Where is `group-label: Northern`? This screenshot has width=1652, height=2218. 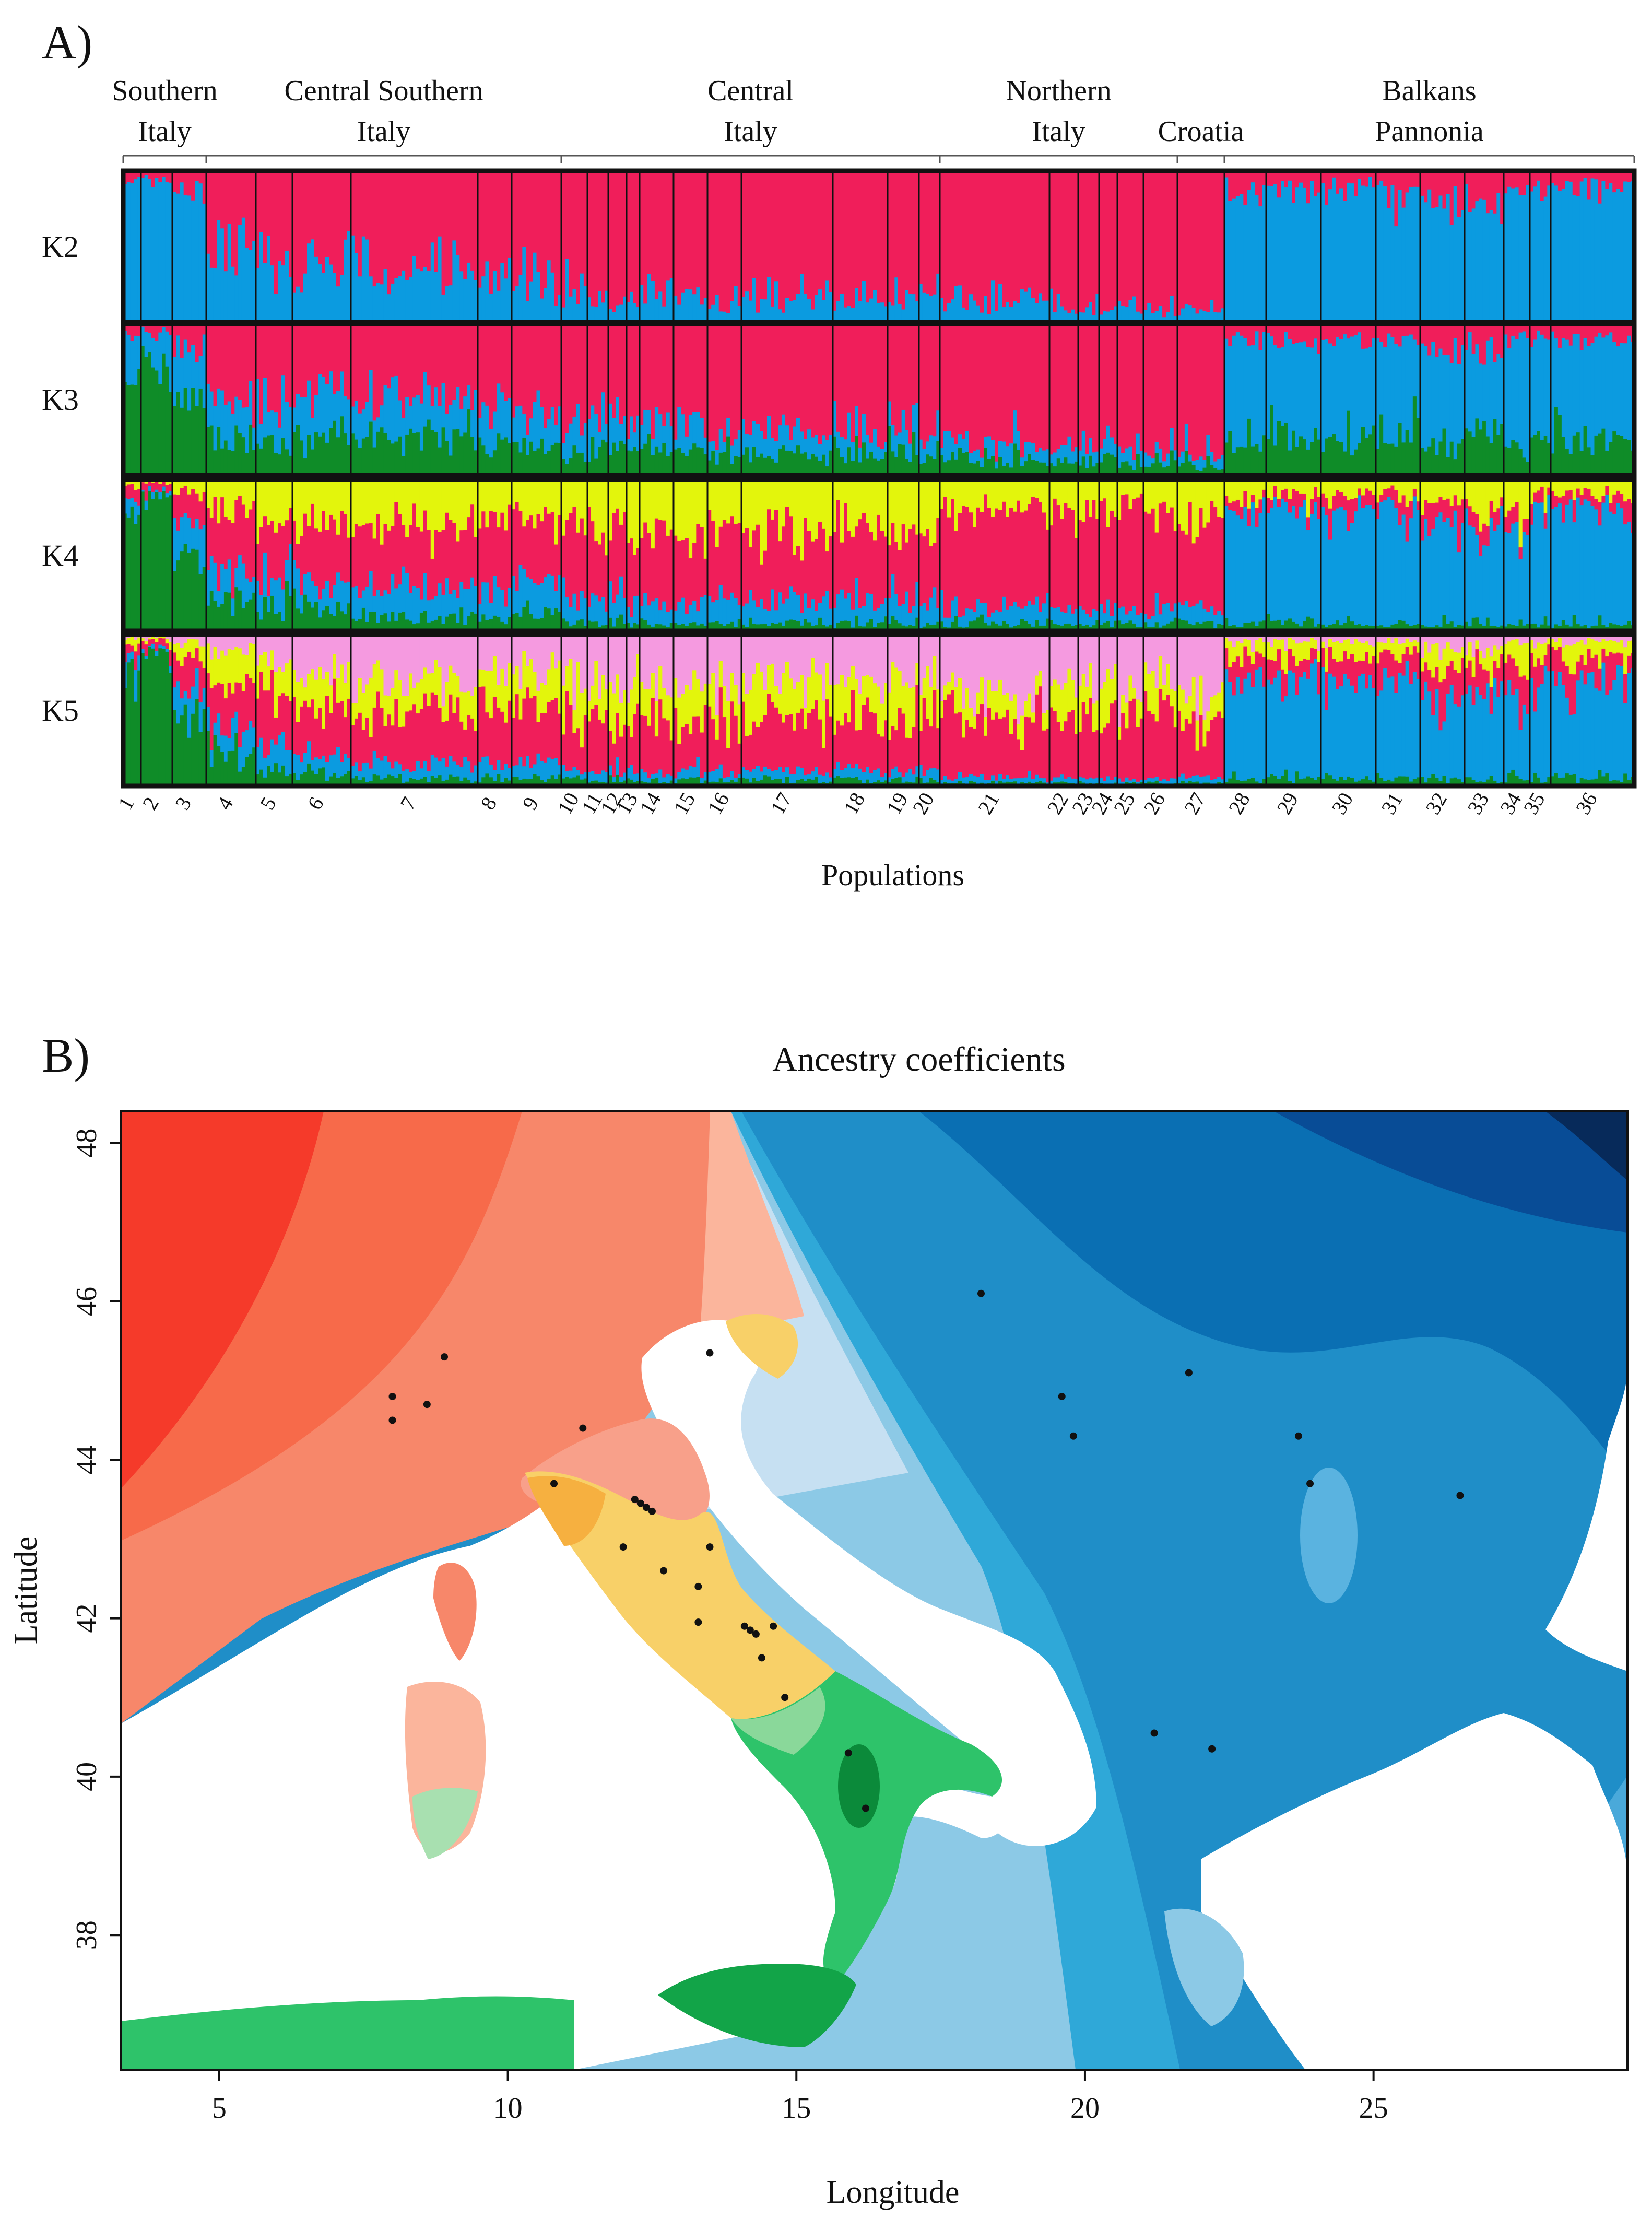 group-label: Northern is located at coordinates (1058, 91).